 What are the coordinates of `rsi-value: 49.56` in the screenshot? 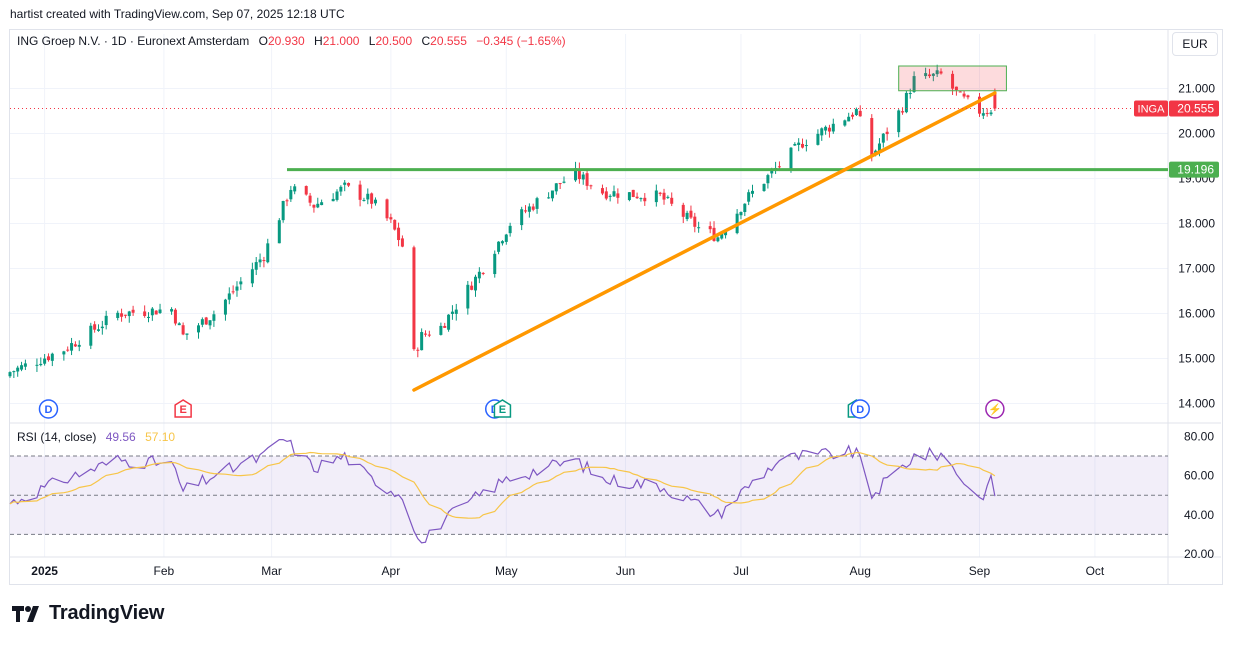 It's located at (120, 437).